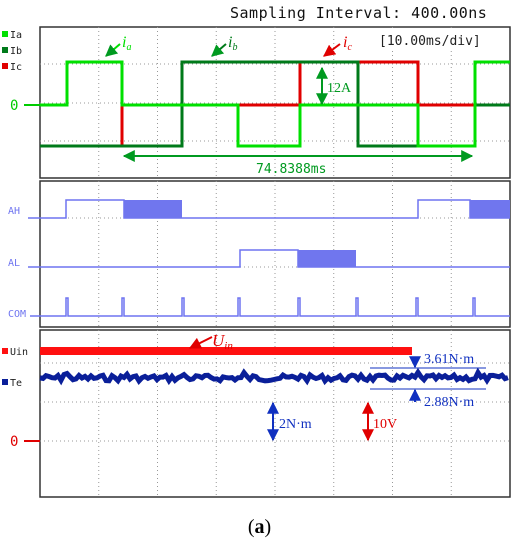  I want to click on te-label: Te, so click(16, 383).